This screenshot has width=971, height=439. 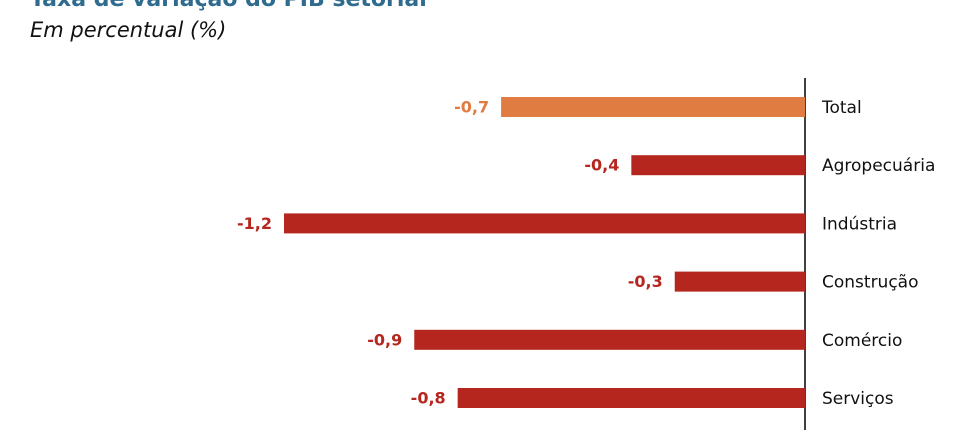 What do you see at coordinates (601, 165) in the screenshot?
I see `value-label: -0,4` at bounding box center [601, 165].